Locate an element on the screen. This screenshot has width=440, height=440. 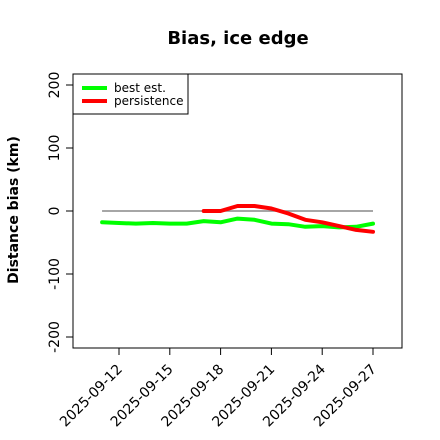
y-tick-label: 100 is located at coordinates (55, 148).